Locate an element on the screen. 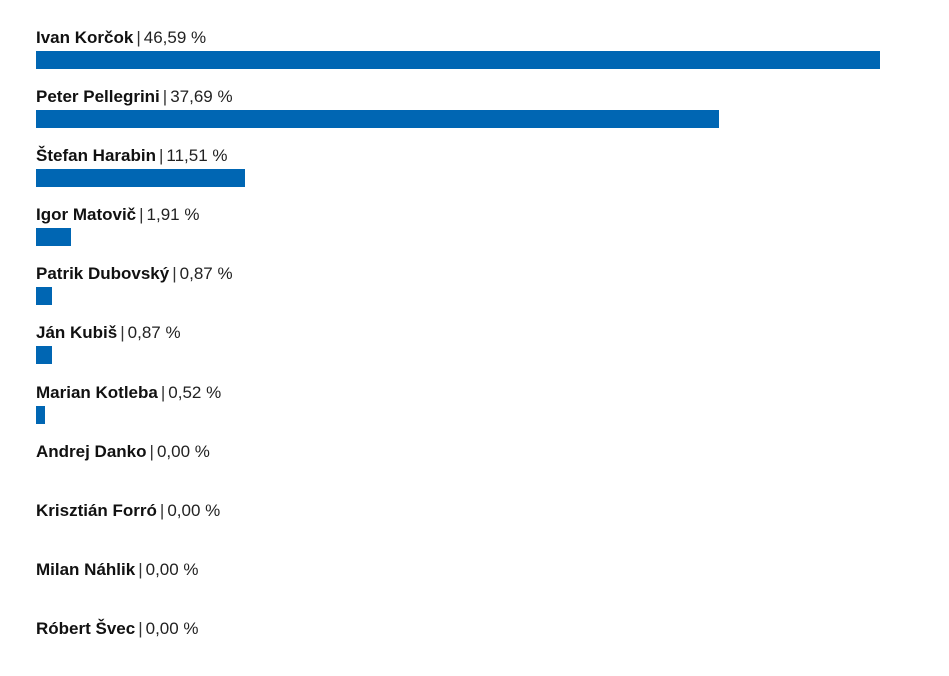 The width and height of the screenshot is (949, 676). chart-row: Peter Pellegrini | 37,69 % is located at coordinates (476, 114).